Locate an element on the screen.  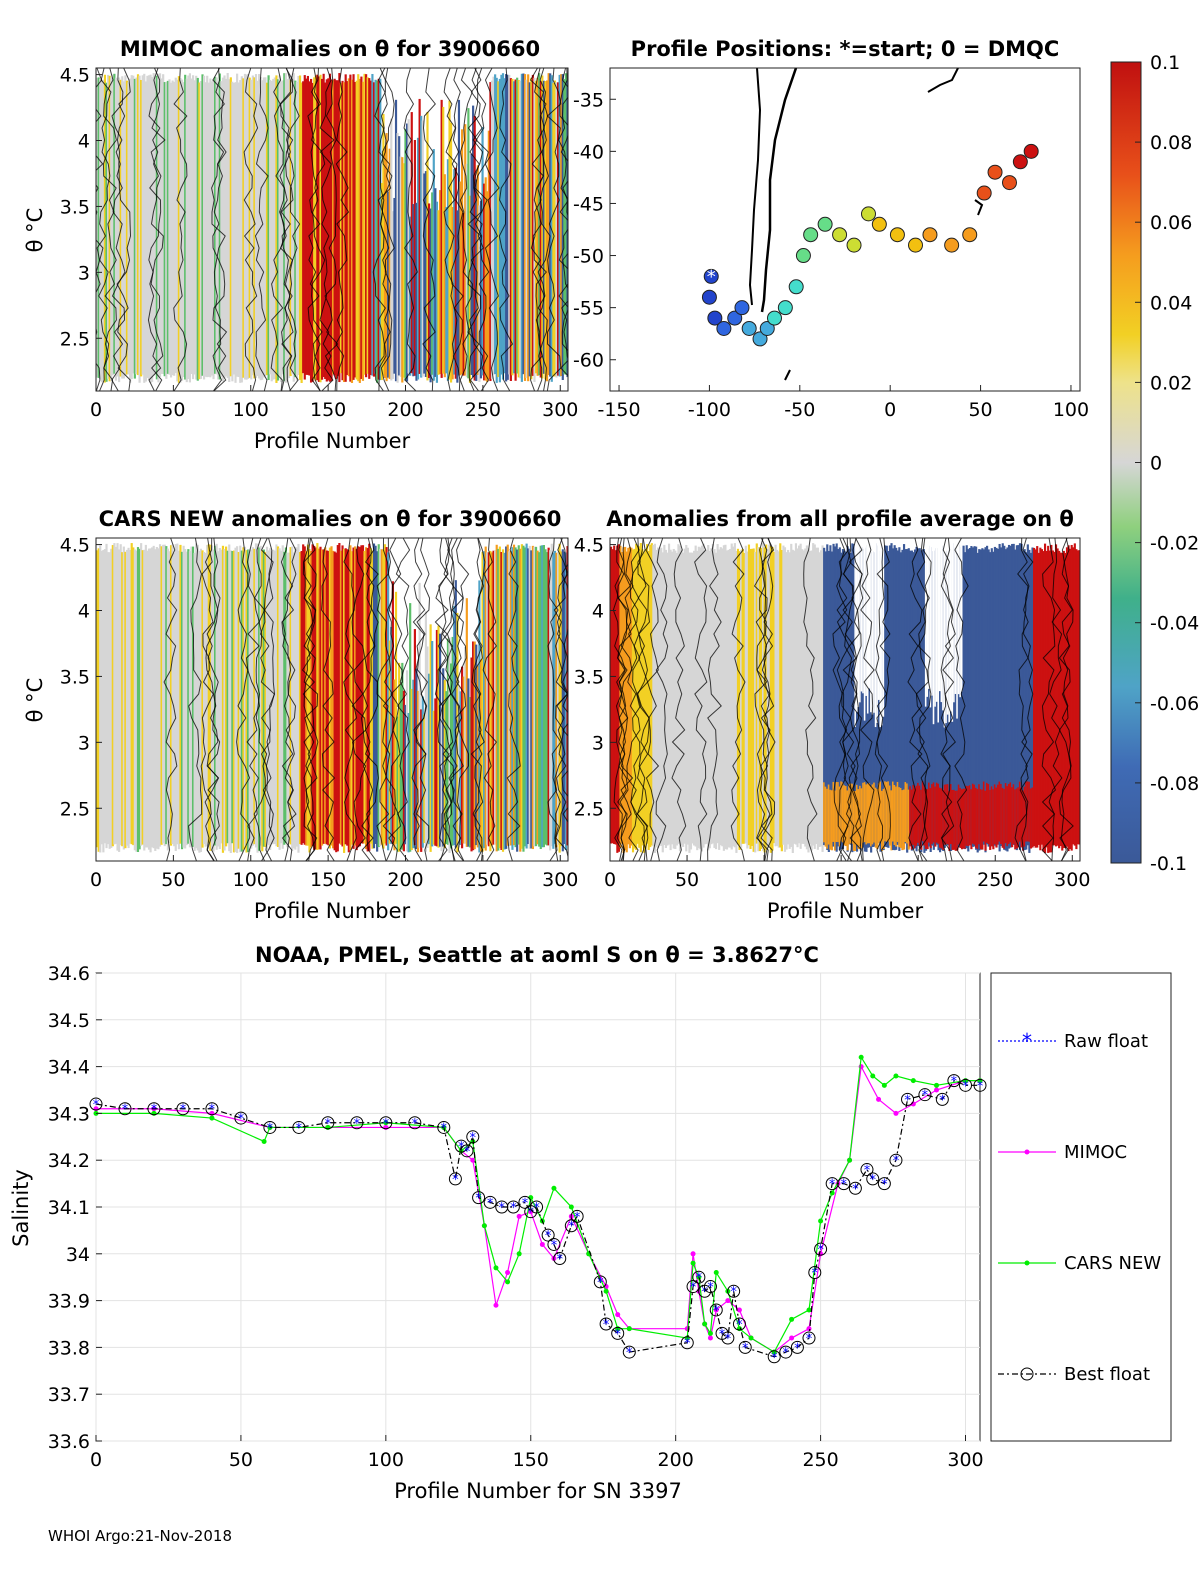
cars-ticks: 0 50 100 150 200 250 300 4.5 4 3.5 3 2.5 is located at coordinates (319, 713).